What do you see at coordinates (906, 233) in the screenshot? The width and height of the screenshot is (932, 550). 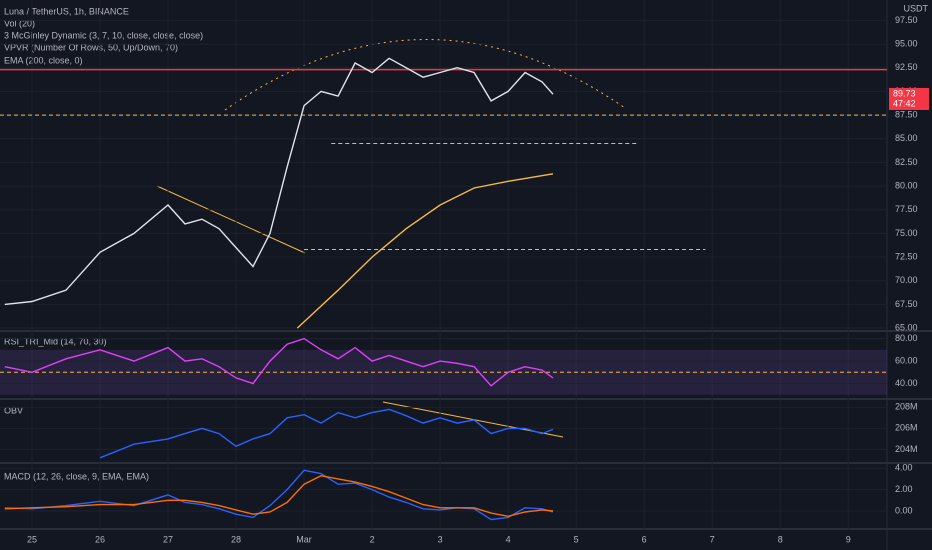 I see `y-tick-label: 75.00` at bounding box center [906, 233].